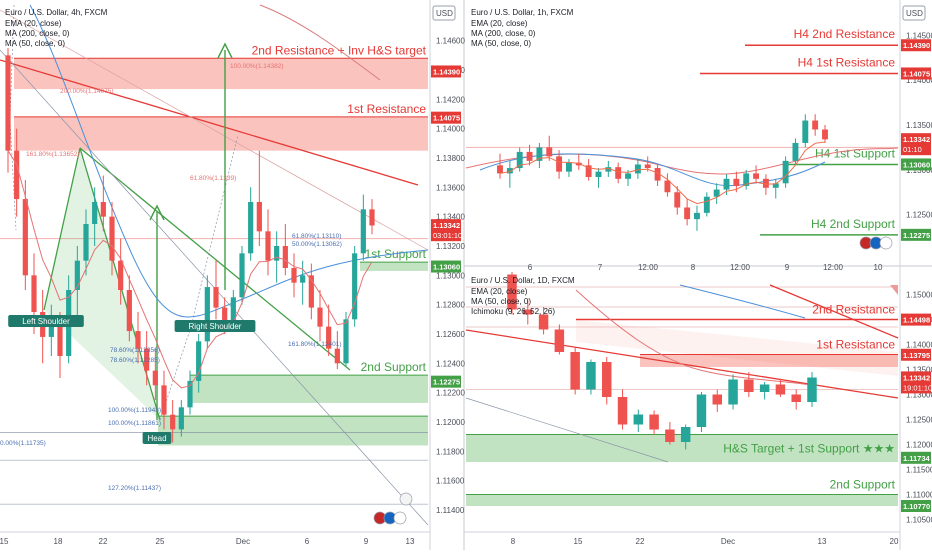 The width and height of the screenshot is (932, 555). I want to click on panel-4h-y-tick: 1.13800, so click(450, 158).